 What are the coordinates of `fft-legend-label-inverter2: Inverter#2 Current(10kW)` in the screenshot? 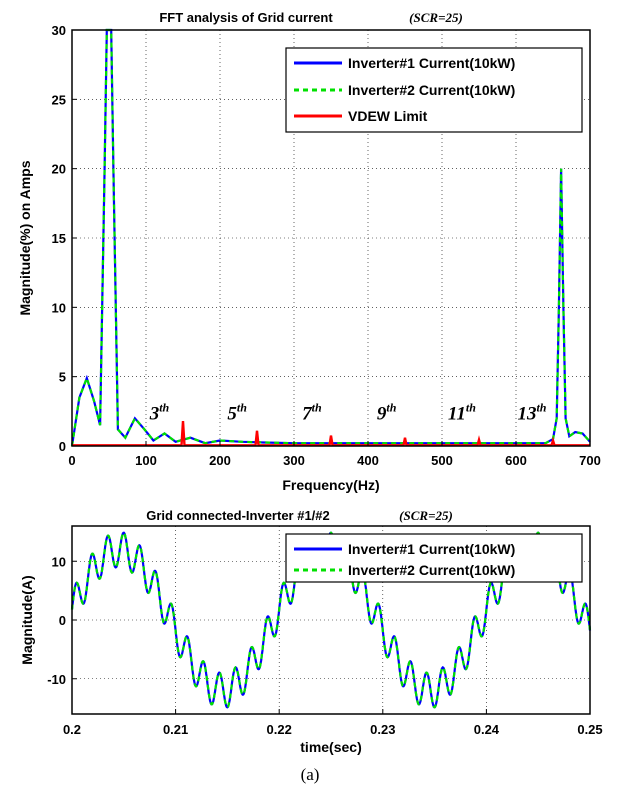 It's located at (431, 90).